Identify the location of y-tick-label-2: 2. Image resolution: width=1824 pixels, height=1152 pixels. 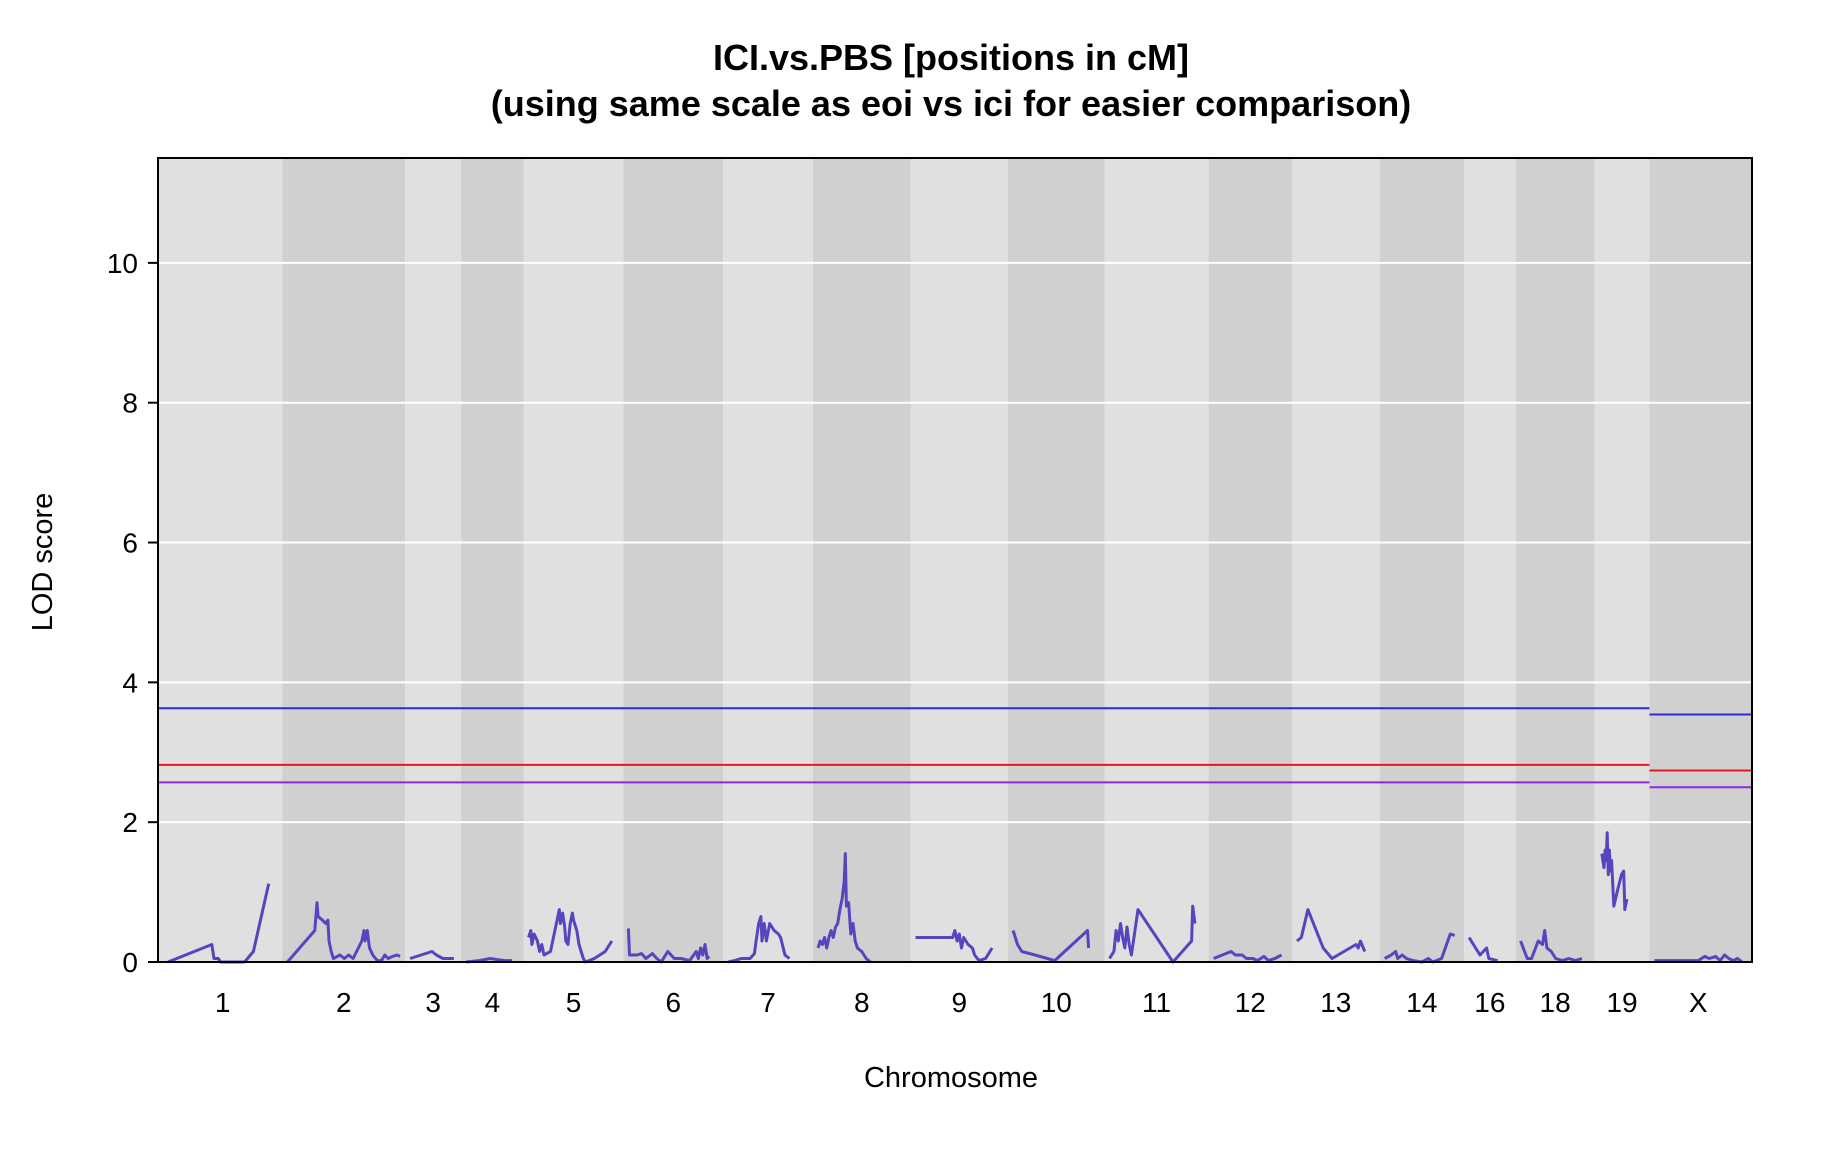
(130, 822).